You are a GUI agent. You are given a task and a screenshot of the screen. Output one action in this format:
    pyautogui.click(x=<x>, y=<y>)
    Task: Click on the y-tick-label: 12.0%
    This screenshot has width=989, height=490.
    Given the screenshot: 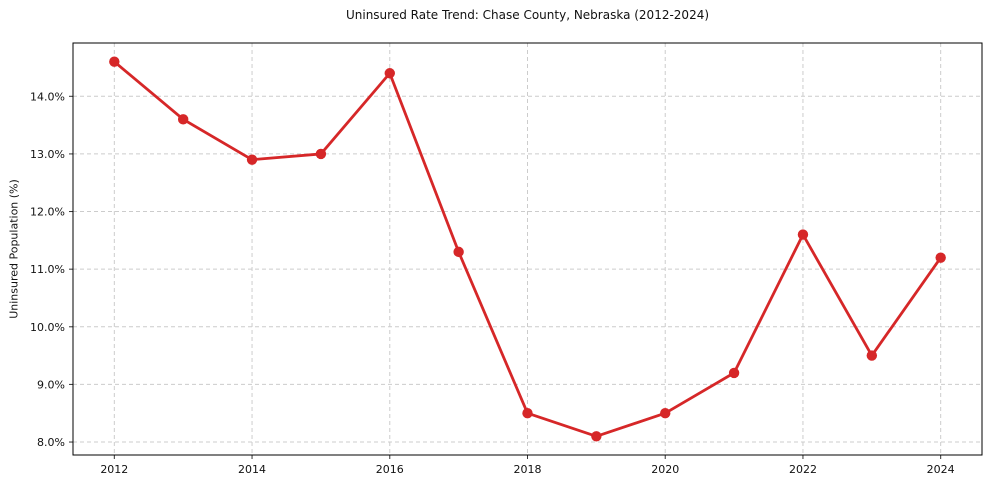 What is the action you would take?
    pyautogui.click(x=47, y=212)
    